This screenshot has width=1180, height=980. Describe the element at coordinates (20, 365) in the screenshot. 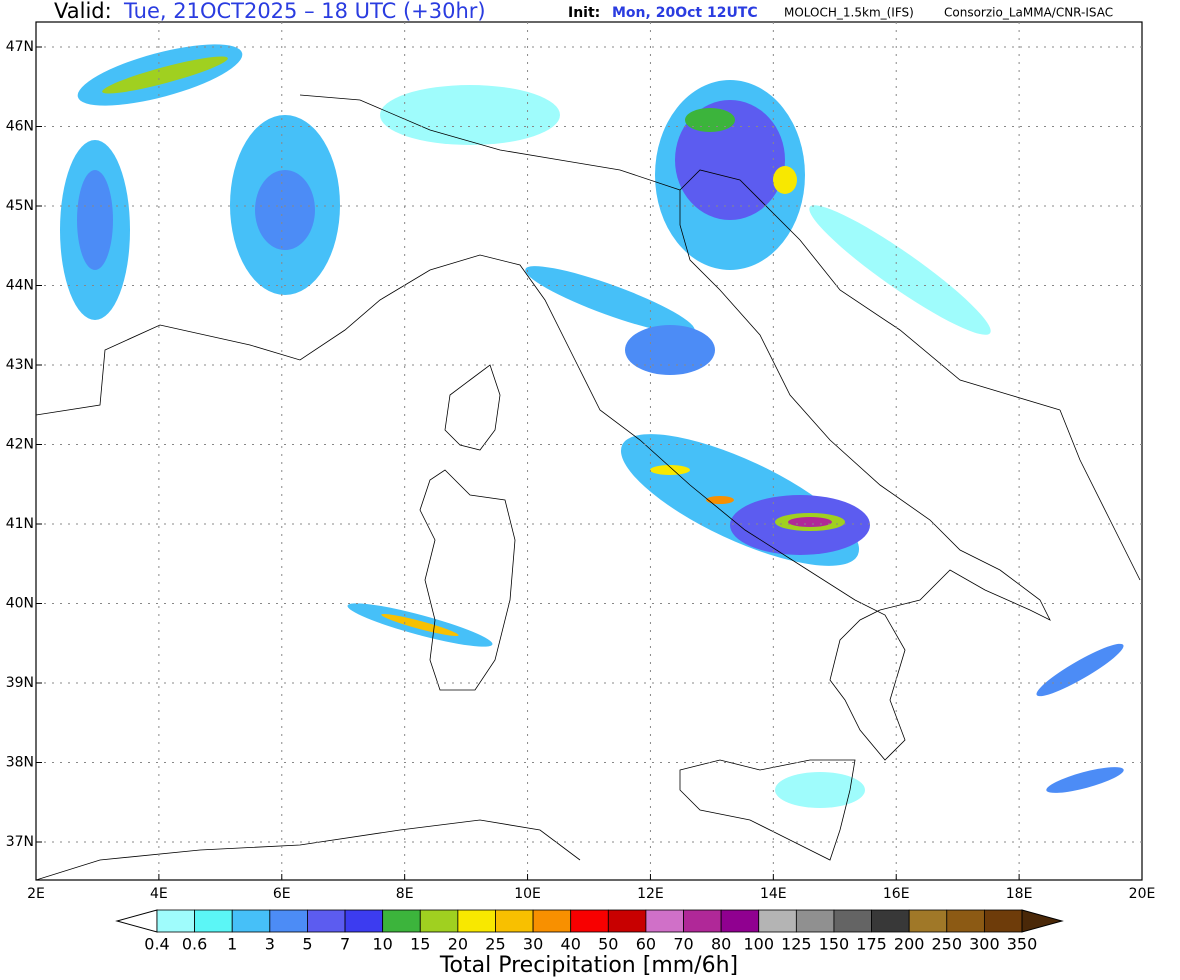

I see `lat-label: 43N` at that location.